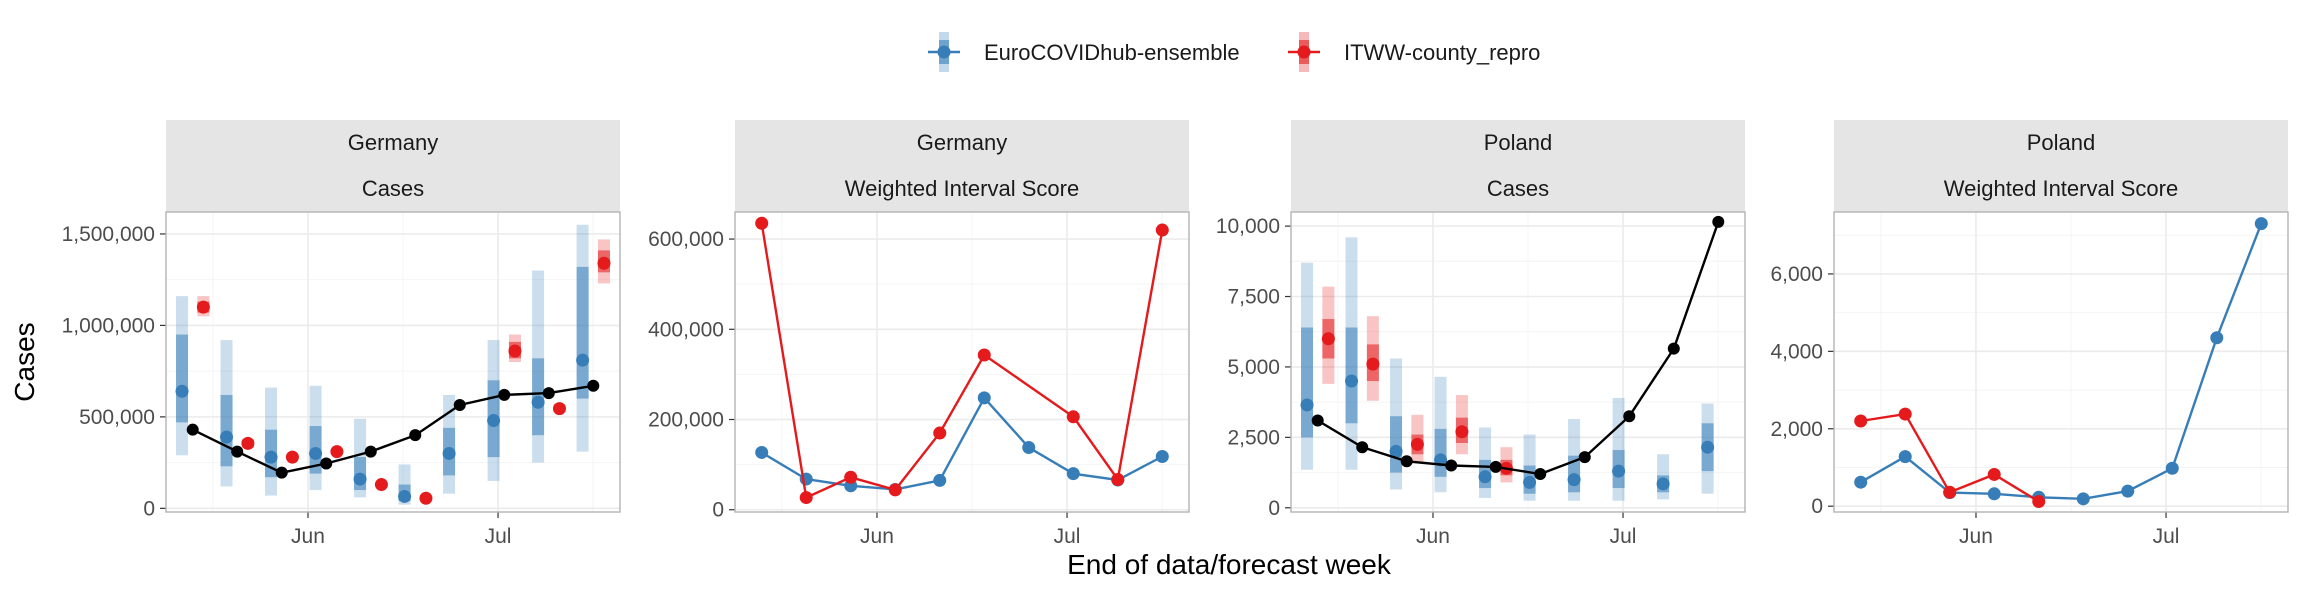 This screenshot has width=2304, height=595. I want to click on facet-strip-country-label: Poland, so click(1518, 142).